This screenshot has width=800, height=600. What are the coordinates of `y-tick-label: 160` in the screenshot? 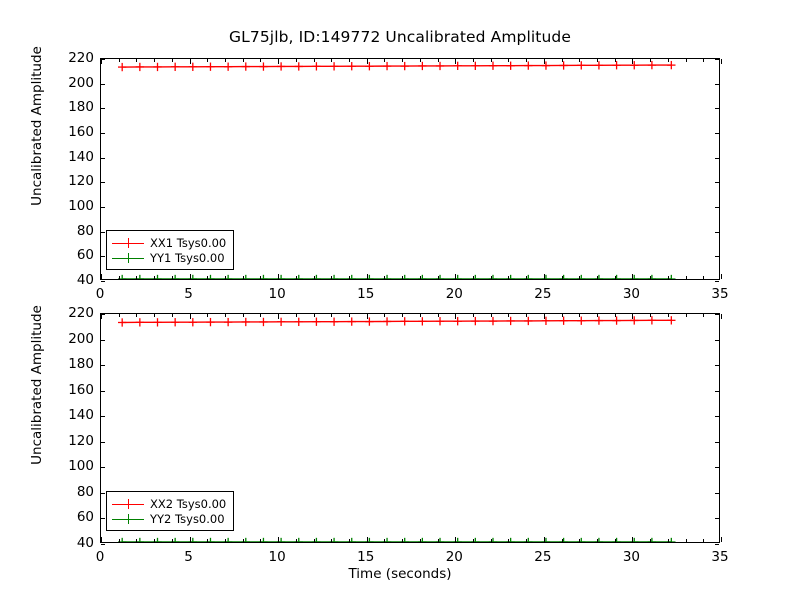 It's located at (81, 132).